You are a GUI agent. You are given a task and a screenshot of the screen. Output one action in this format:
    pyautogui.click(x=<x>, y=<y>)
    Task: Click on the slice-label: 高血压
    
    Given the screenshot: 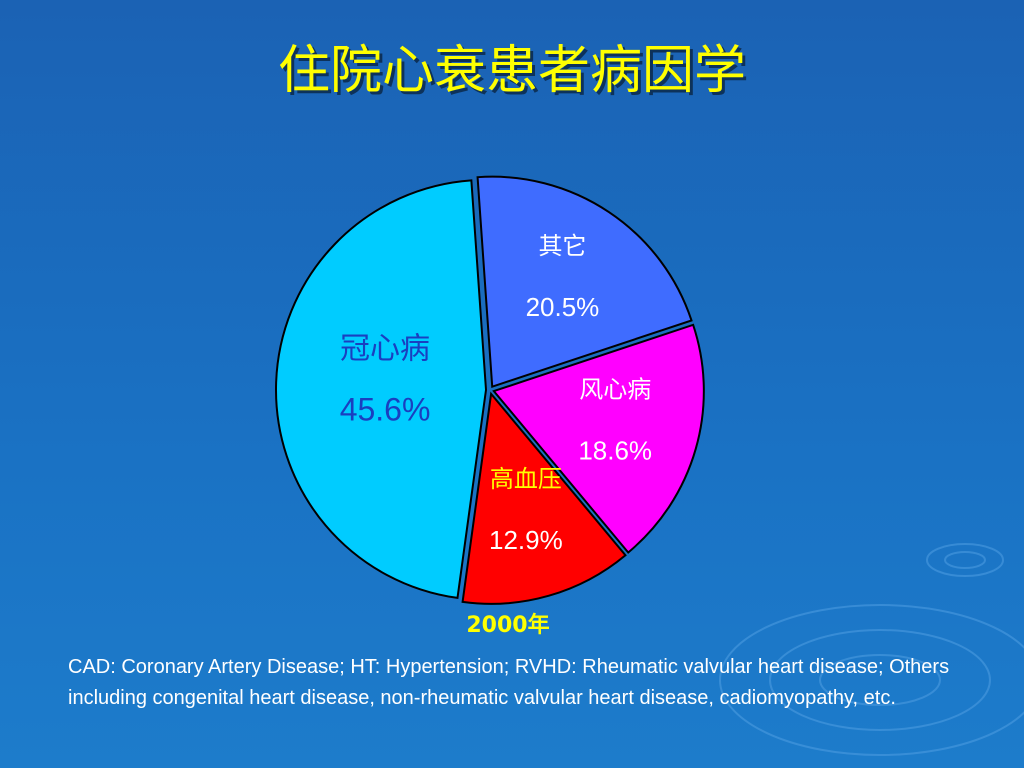 What is the action you would take?
    pyautogui.click(x=526, y=479)
    